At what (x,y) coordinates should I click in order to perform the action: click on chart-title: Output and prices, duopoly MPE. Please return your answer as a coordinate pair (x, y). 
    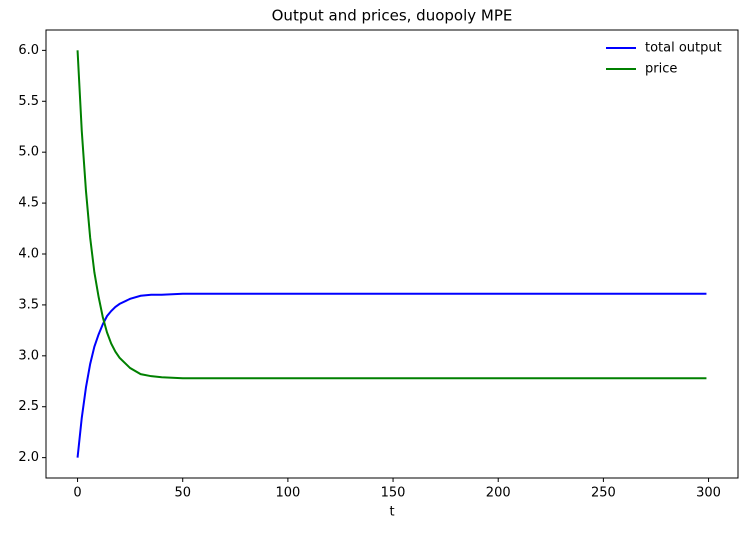
    Looking at the image, I should click on (392, 16).